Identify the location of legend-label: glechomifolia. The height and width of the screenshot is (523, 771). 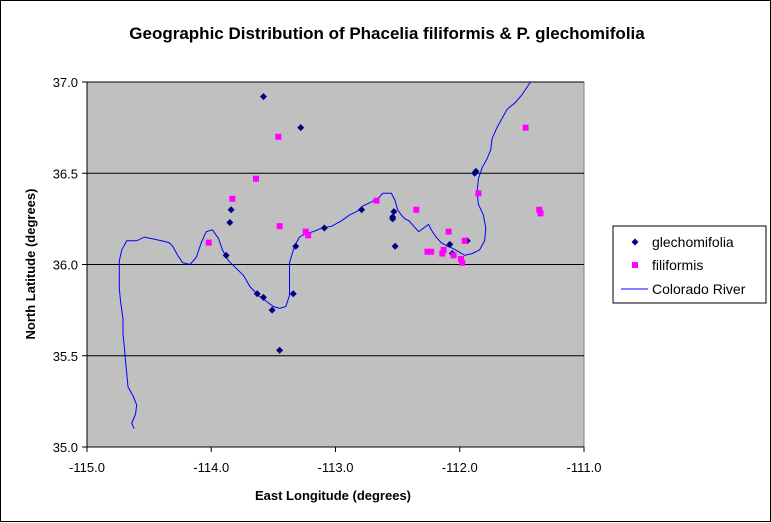
(693, 242).